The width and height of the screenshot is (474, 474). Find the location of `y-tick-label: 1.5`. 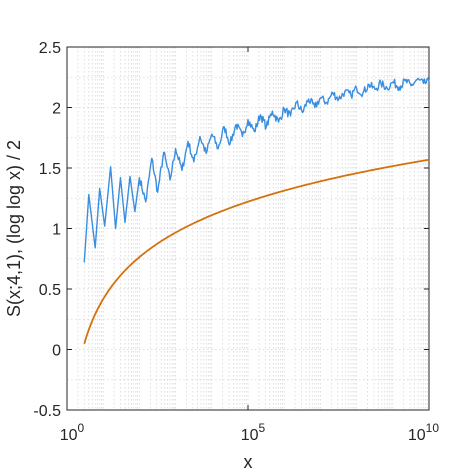

y-tick-label: 1.5 is located at coordinates (50, 169).